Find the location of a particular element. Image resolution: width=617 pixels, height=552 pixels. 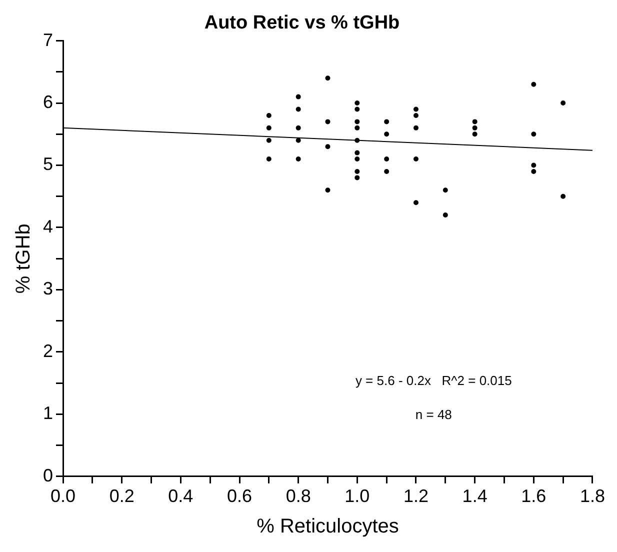

x-tick-label: 0.2 is located at coordinates (121, 496).